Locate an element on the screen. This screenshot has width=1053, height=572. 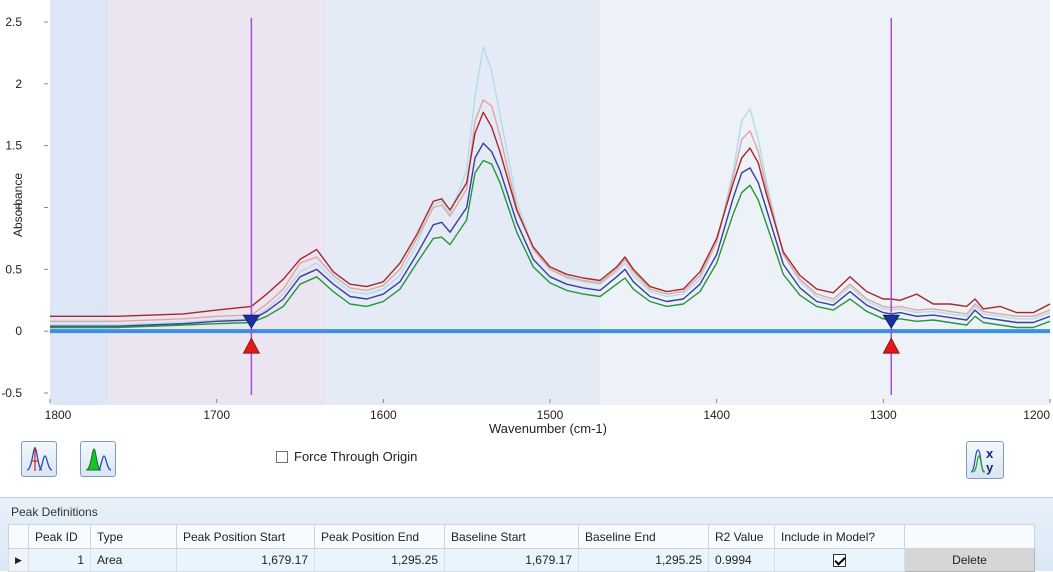
column-header: Peak Position End is located at coordinates (379, 536).